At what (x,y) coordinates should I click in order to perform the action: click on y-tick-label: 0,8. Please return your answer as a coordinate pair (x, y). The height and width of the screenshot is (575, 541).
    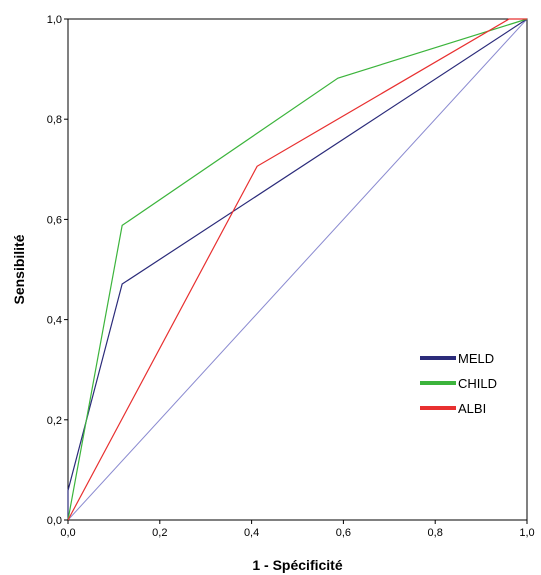
    Looking at the image, I should click on (54, 120).